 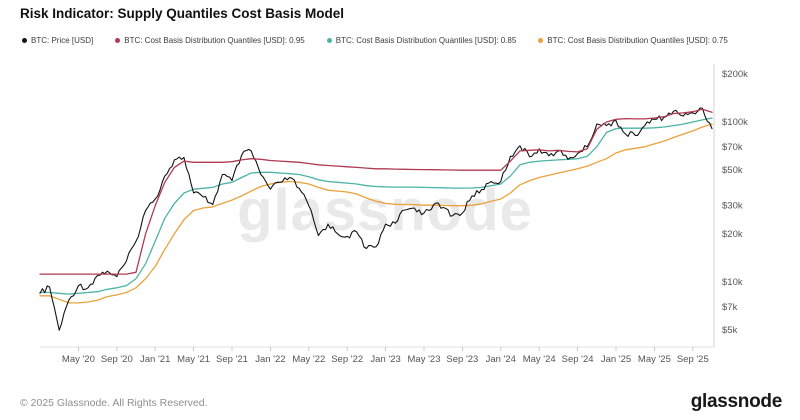 I want to click on x-axis-tick-label: Sep '23, so click(x=462, y=359).